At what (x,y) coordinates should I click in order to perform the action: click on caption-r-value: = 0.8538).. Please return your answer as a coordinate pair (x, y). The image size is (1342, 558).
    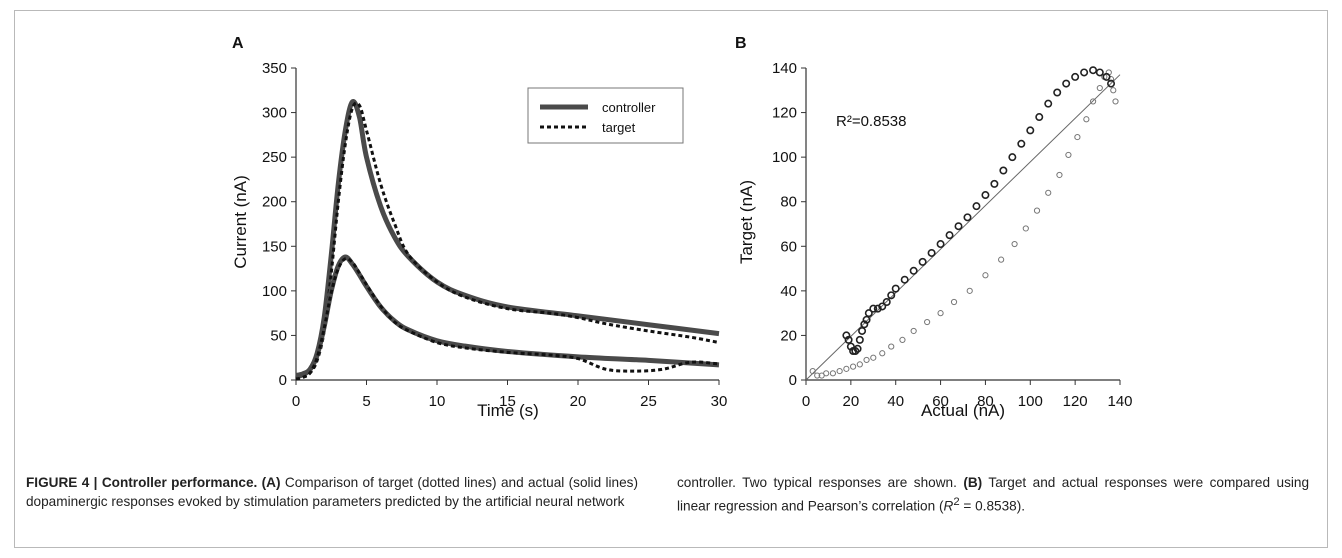
    Looking at the image, I should click on (992, 506).